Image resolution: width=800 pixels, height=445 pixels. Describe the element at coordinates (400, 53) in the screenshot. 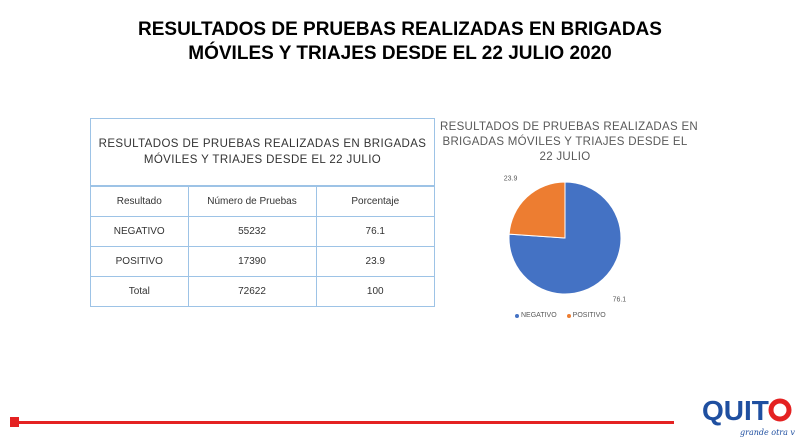

I see `slide-title-line2: MÓVILES Y TRIAJES DESDE EL 22 JULIO 2020` at that location.